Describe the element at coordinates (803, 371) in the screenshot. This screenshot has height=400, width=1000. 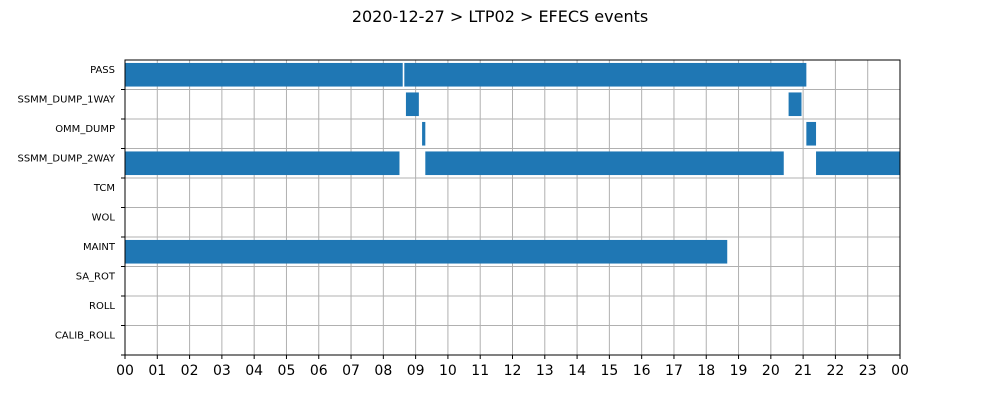
I see `x-tick-label: 21` at that location.